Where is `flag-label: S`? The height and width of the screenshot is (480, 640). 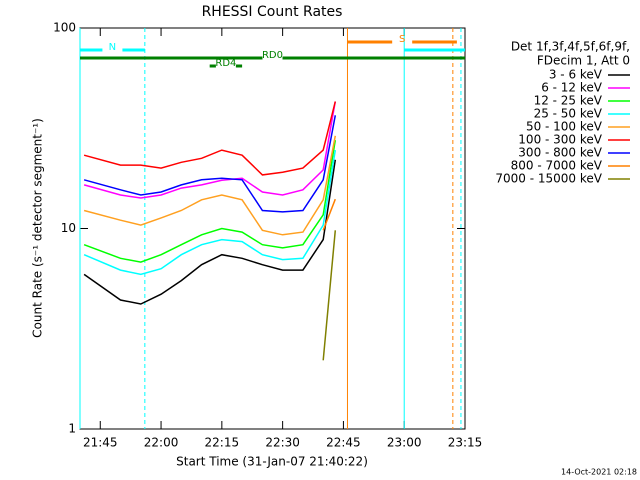
flag-label: S is located at coordinates (402, 39).